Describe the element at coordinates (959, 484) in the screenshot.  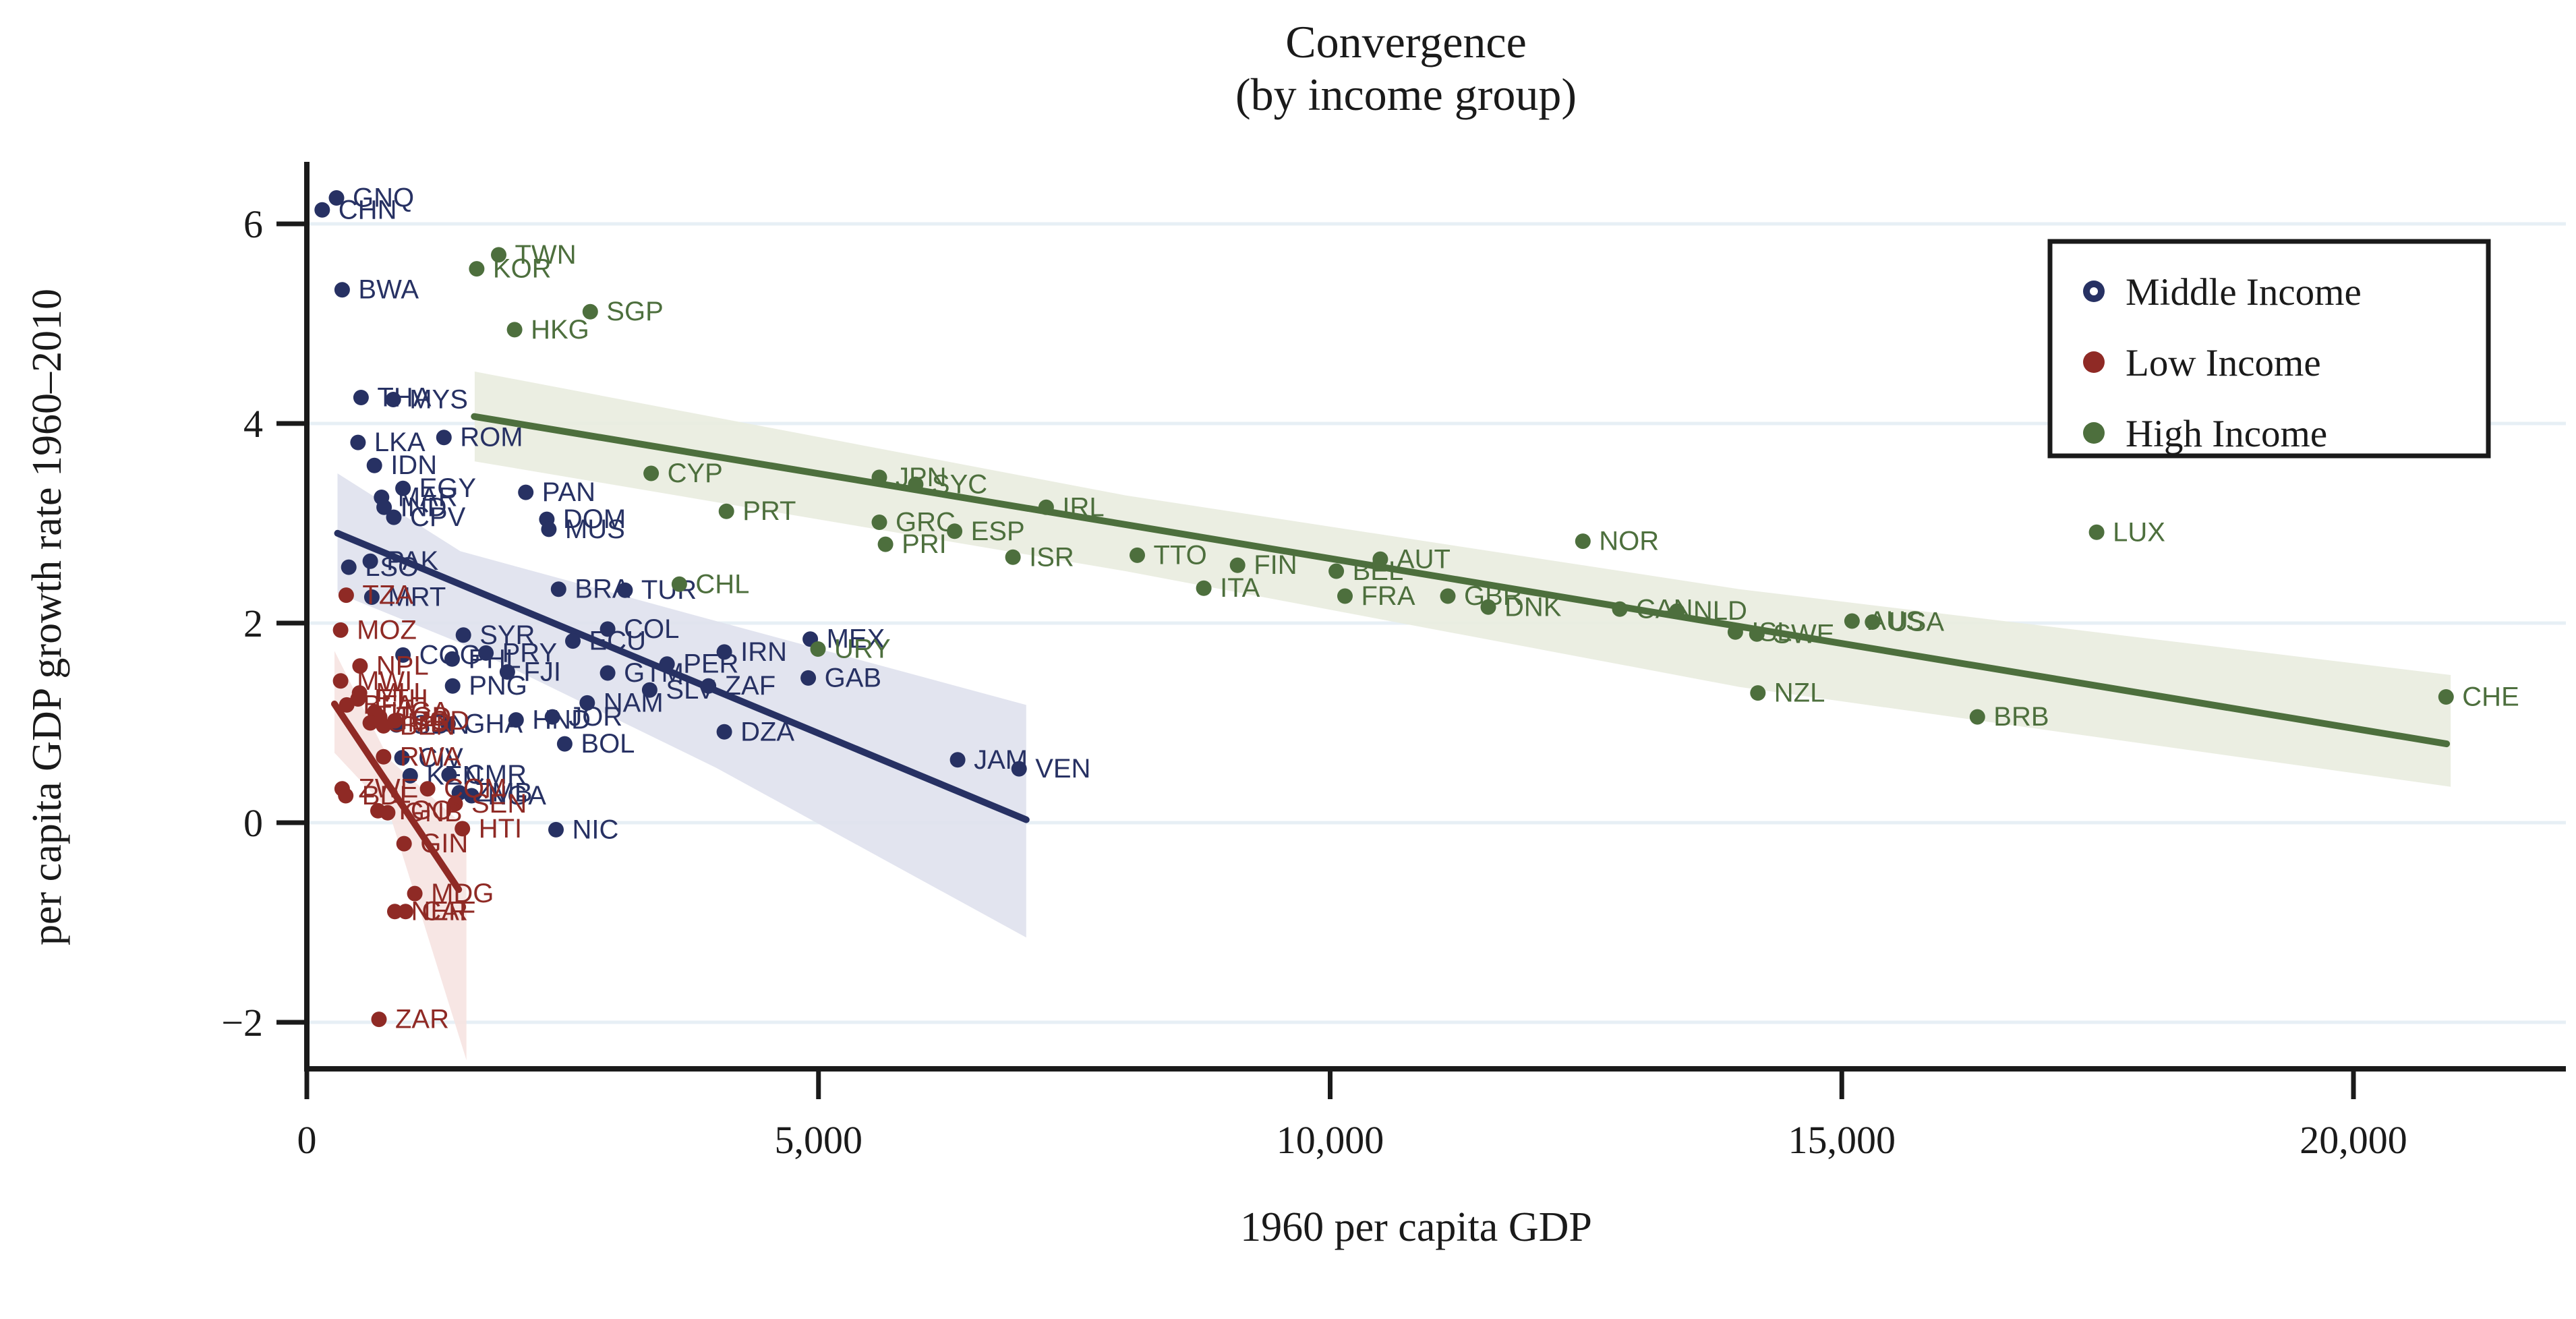
I see `data-label-SYC: SYC` at that location.